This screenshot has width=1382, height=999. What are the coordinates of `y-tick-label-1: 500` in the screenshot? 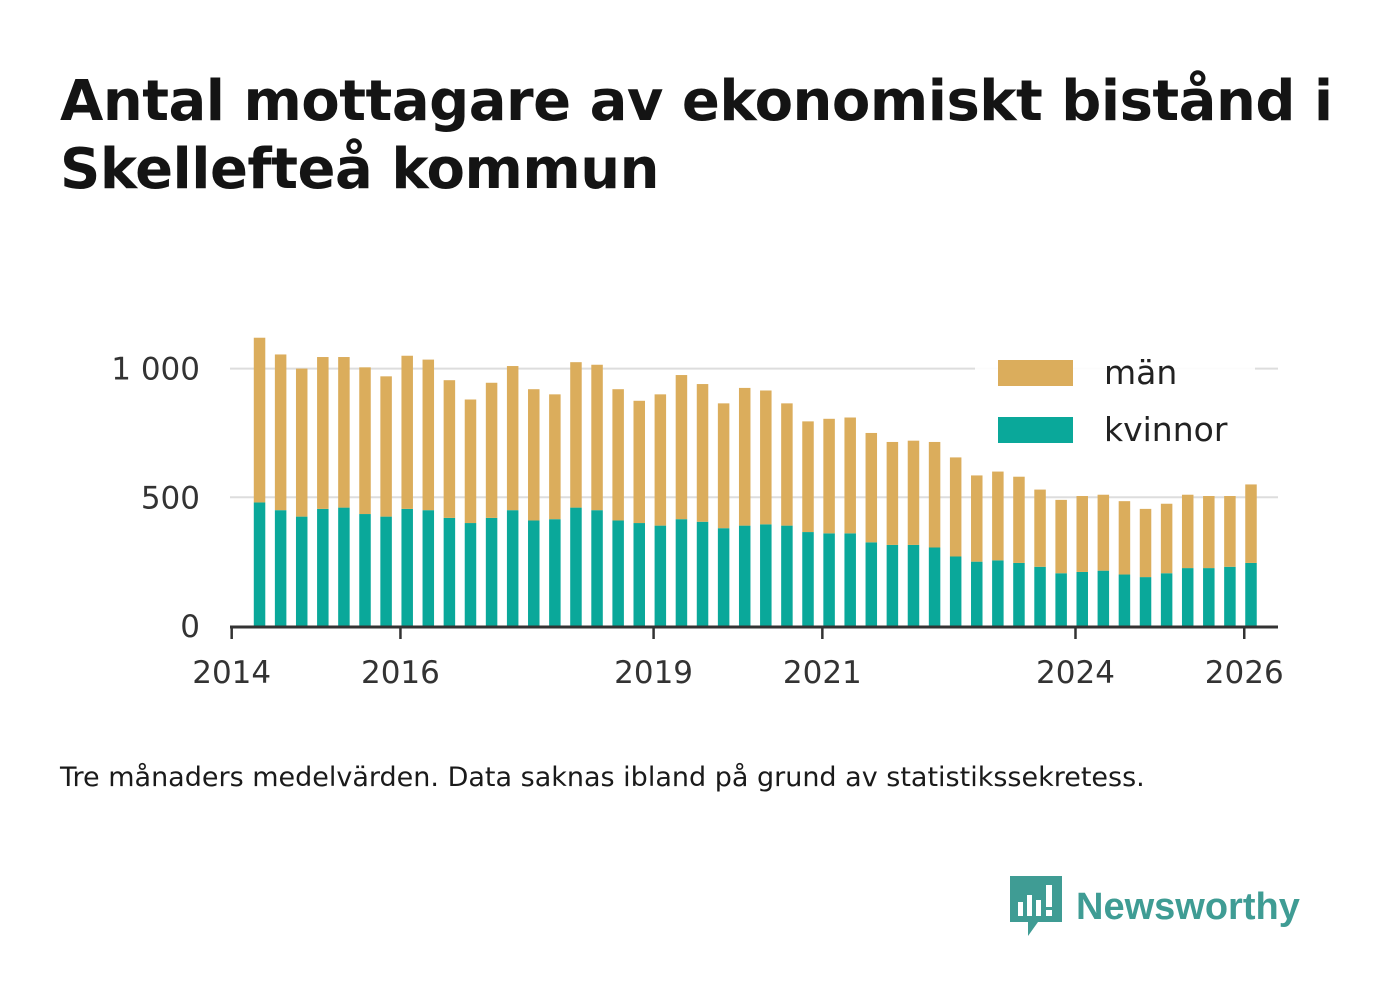 It's located at (170, 498).